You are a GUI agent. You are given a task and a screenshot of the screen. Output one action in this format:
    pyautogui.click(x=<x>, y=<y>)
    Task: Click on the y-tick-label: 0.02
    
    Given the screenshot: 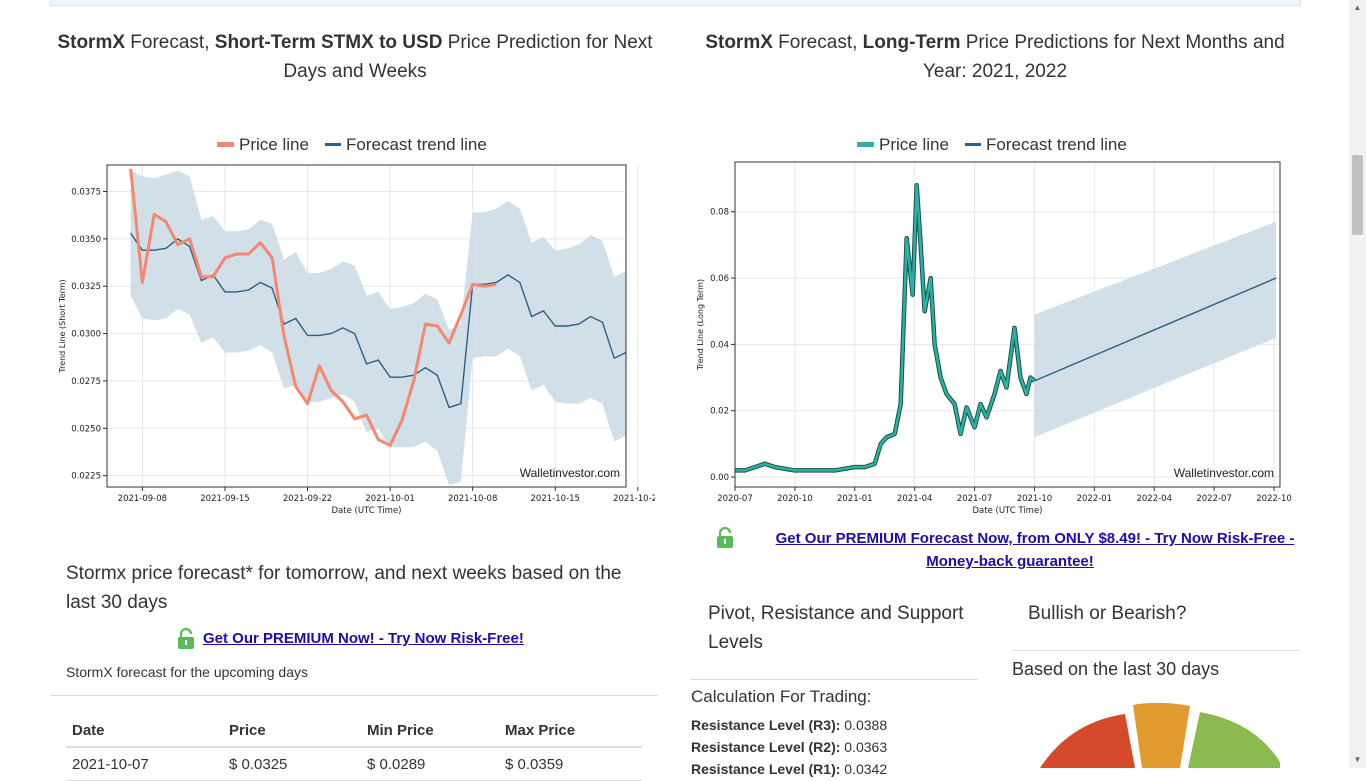 What is the action you would take?
    pyautogui.click(x=719, y=412)
    